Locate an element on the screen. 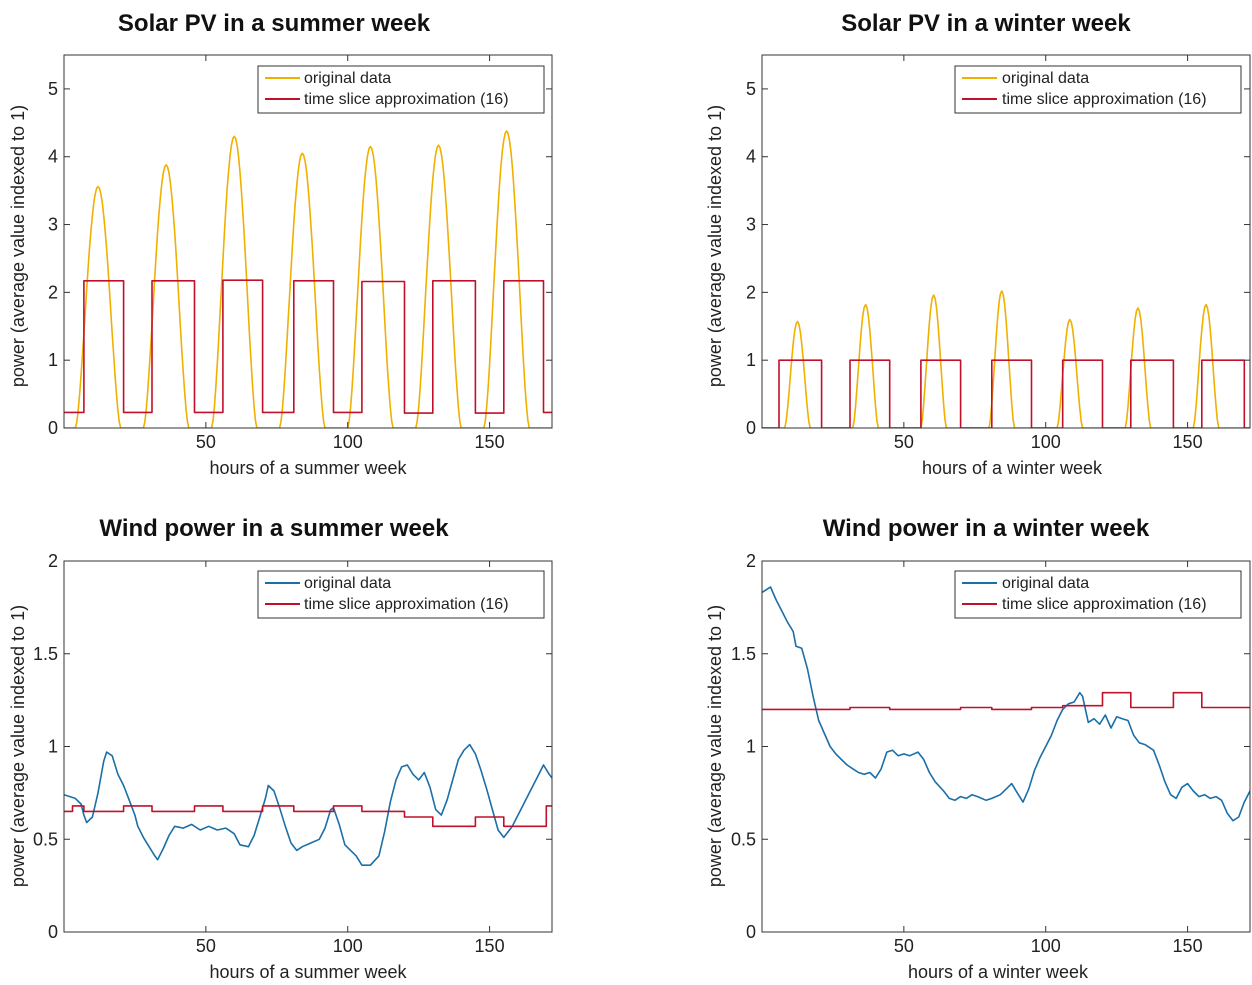 Image resolution: width=1252 pixels, height=985 pixels. panel-title: Solar PV in a summer week is located at coordinates (274, 23).